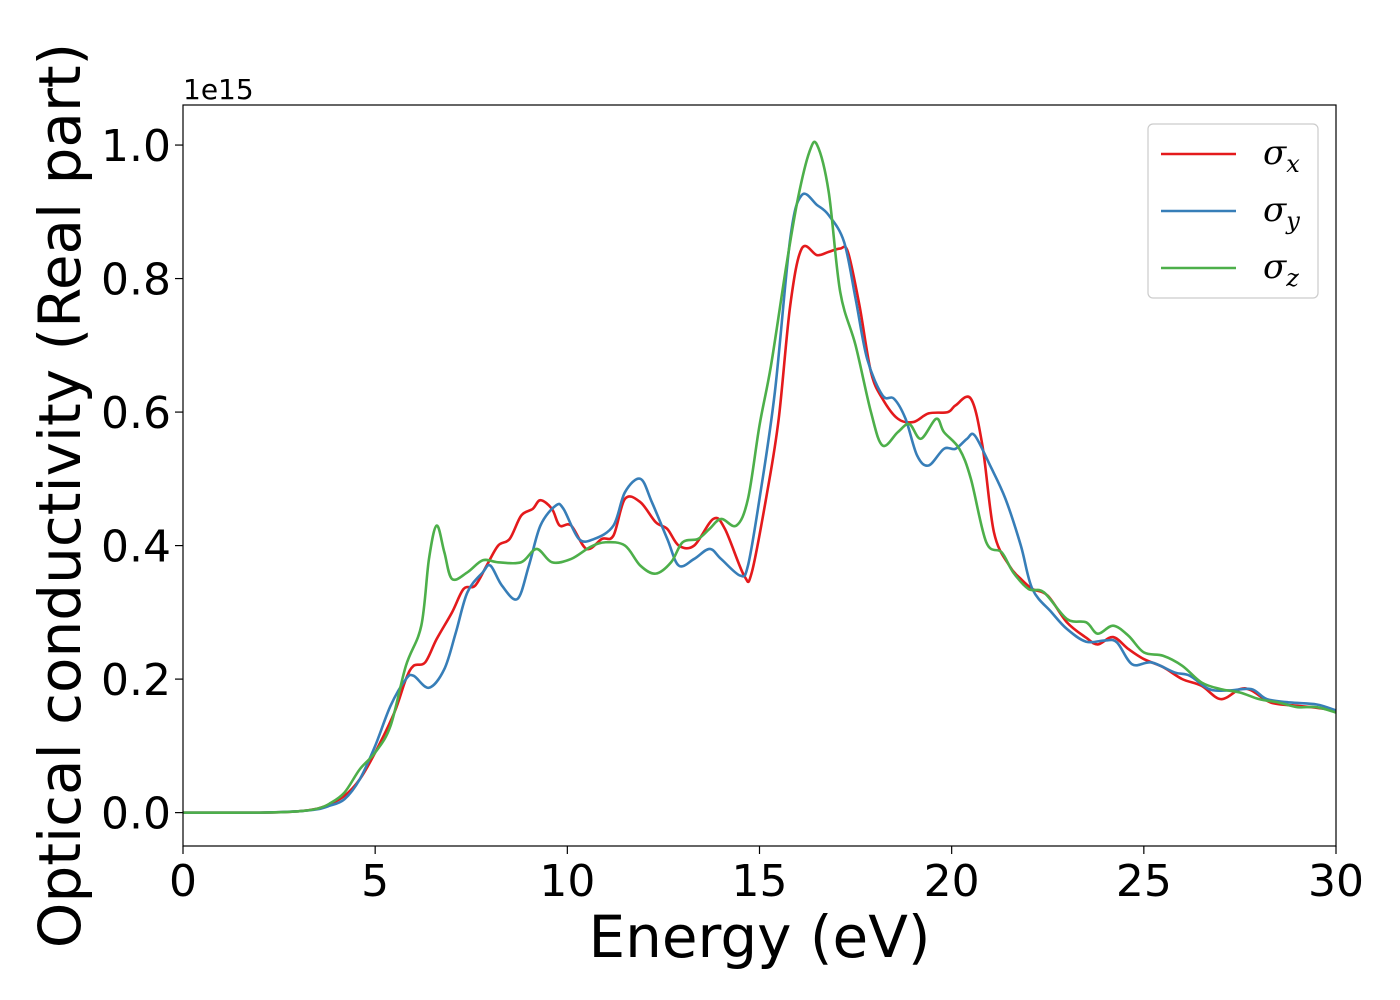 This screenshot has height=1000, width=1400. Describe the element at coordinates (1336, 881) in the screenshot. I see `x-tick-label: 30` at that location.